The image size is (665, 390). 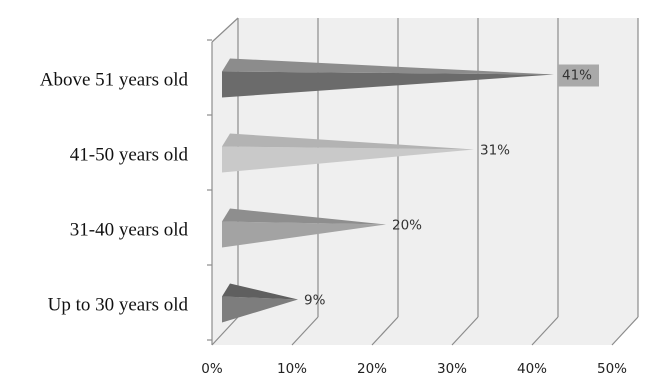 What do you see at coordinates (495, 151) in the screenshot?
I see `data-label: 31%` at bounding box center [495, 151].